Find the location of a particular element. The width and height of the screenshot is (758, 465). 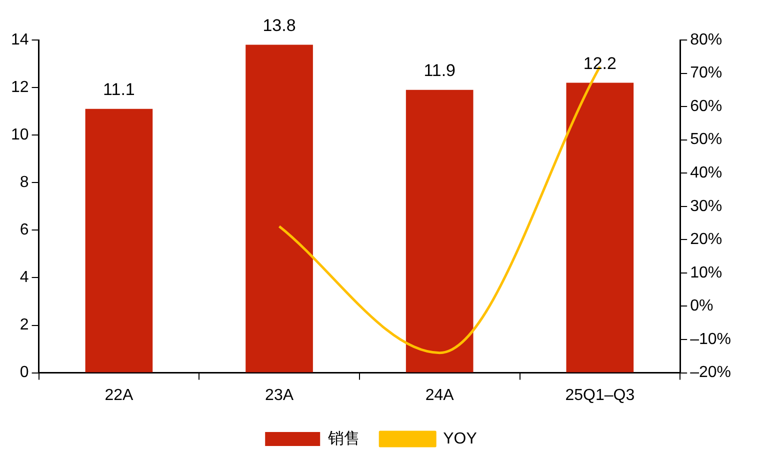

y2-tick-label: 10% is located at coordinates (706, 273).